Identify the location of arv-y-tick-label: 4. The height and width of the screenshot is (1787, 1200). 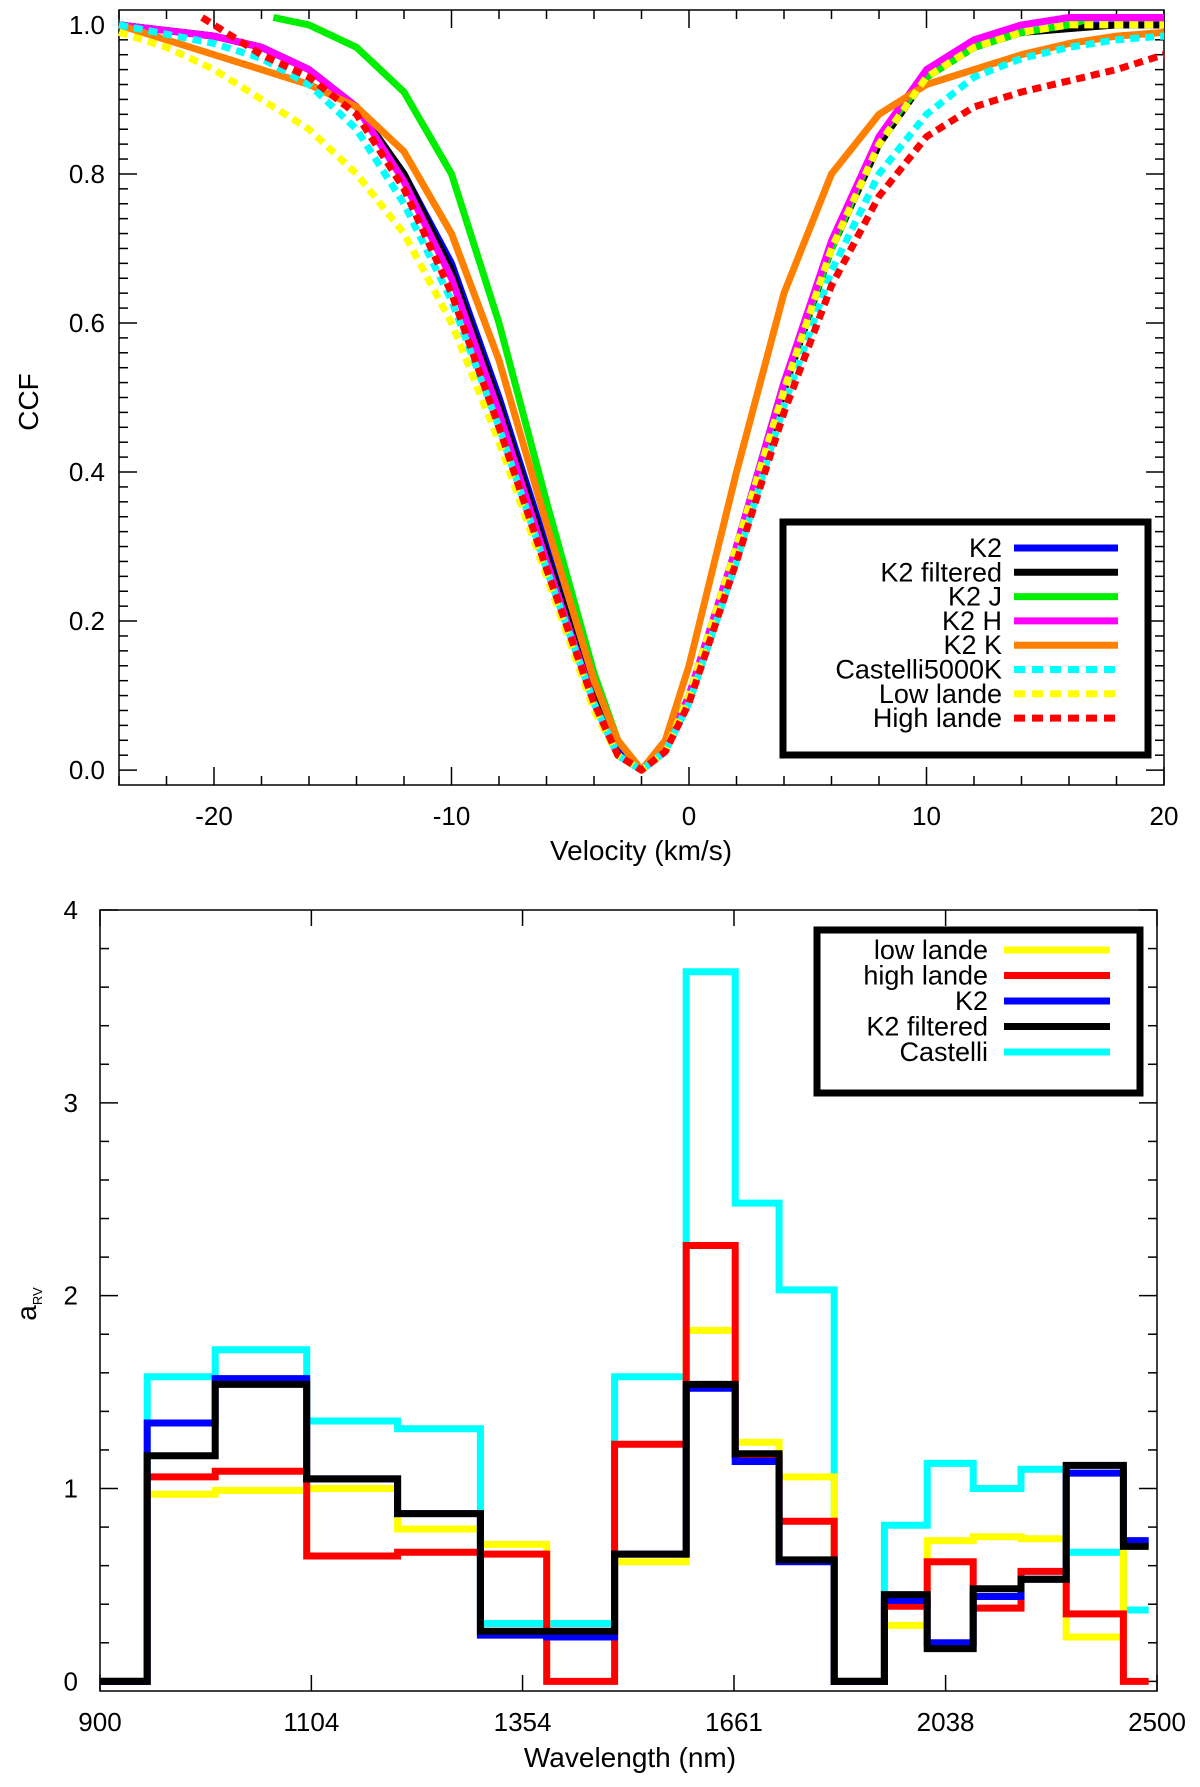
(71, 910).